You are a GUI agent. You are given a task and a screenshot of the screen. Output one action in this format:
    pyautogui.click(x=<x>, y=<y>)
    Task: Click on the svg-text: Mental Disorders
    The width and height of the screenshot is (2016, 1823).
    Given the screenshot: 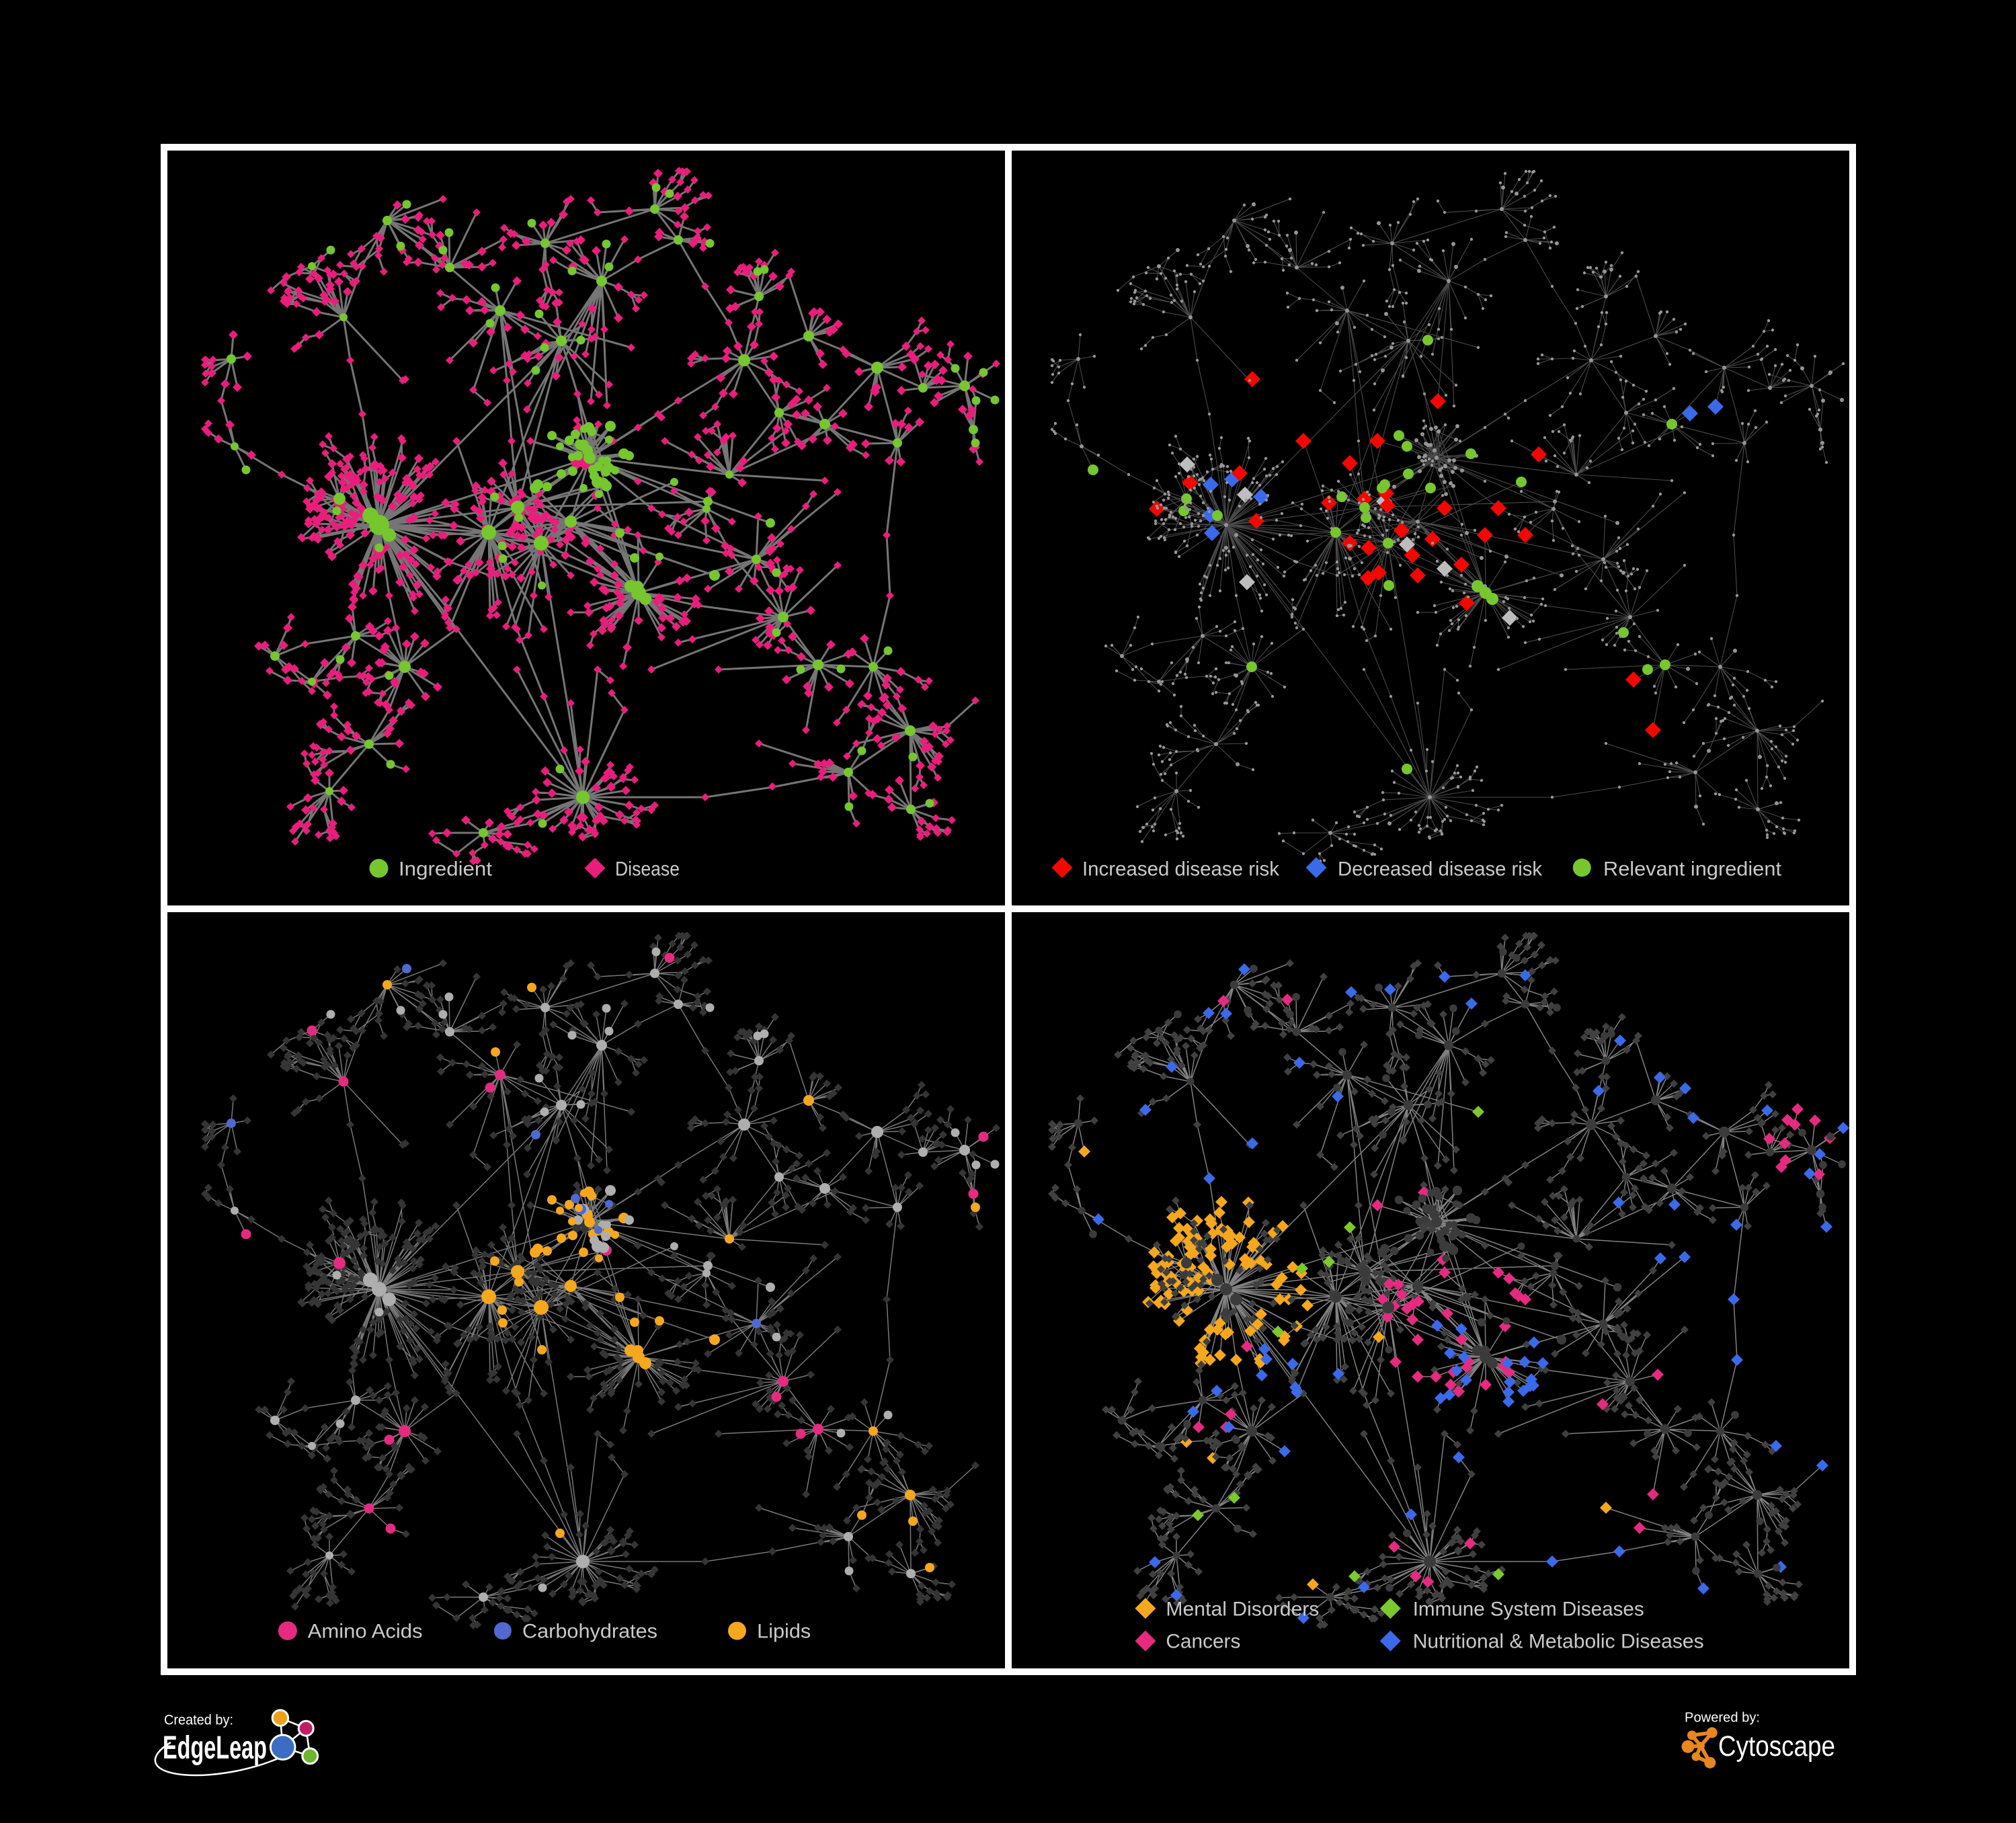 What is the action you would take?
    pyautogui.click(x=1242, y=1610)
    